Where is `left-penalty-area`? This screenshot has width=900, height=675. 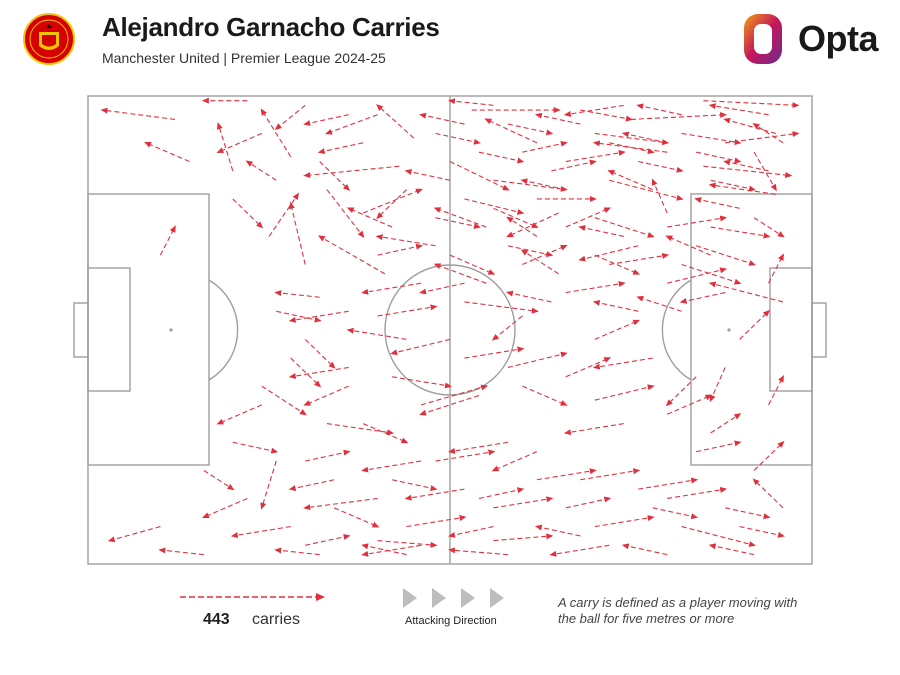
left-penalty-area is located at coordinates (148, 329).